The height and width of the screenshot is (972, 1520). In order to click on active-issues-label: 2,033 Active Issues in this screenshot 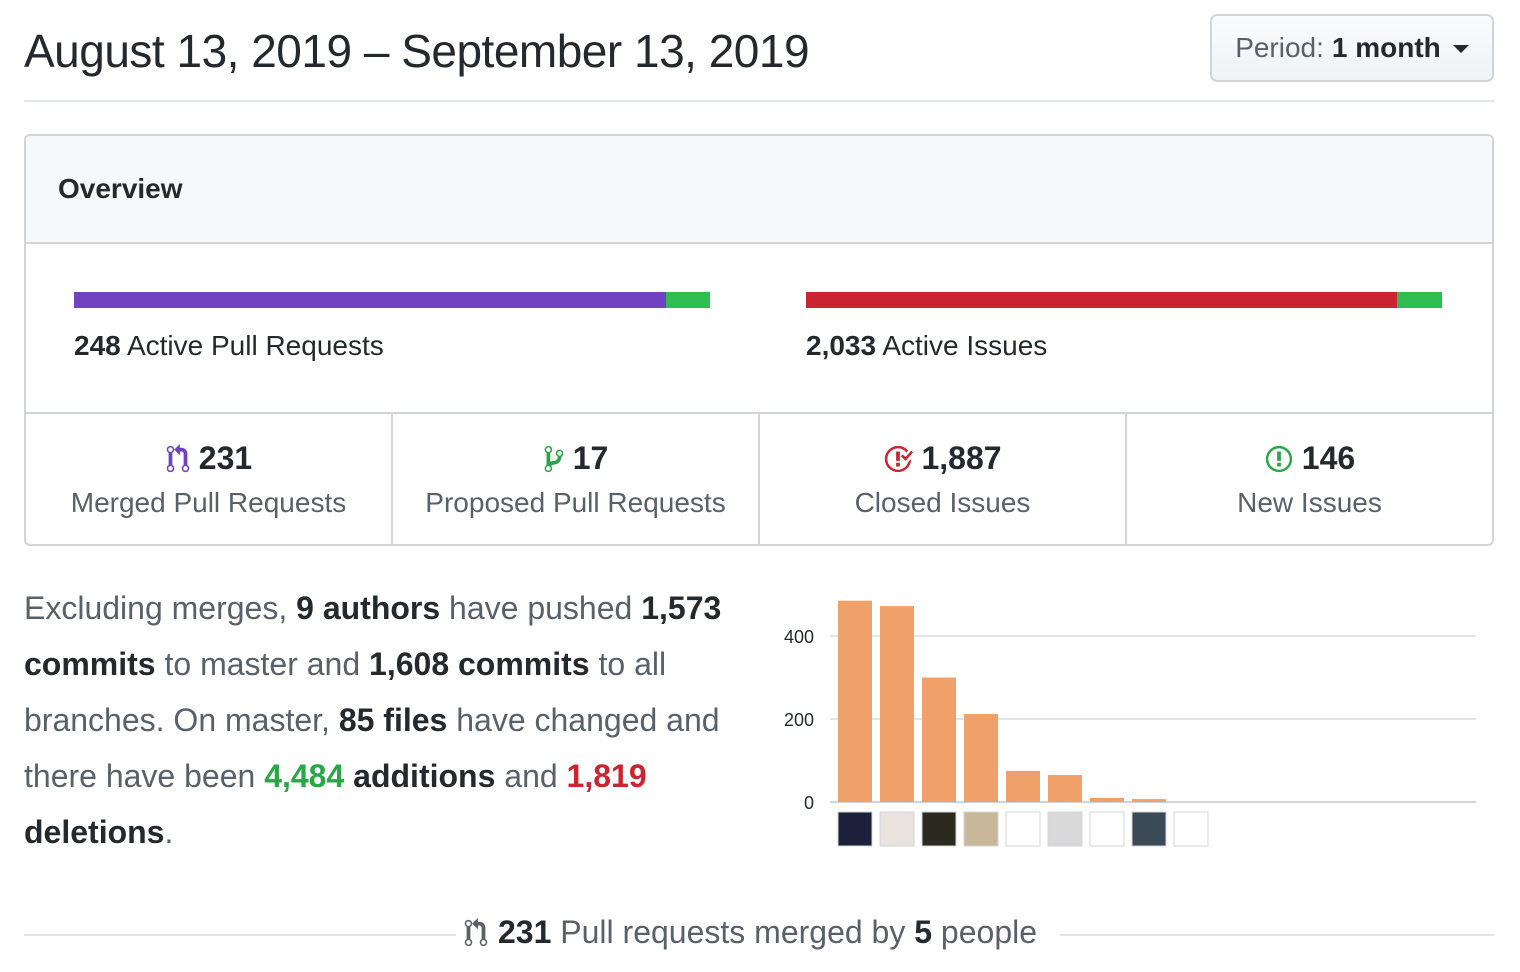, I will do `click(927, 345)`.